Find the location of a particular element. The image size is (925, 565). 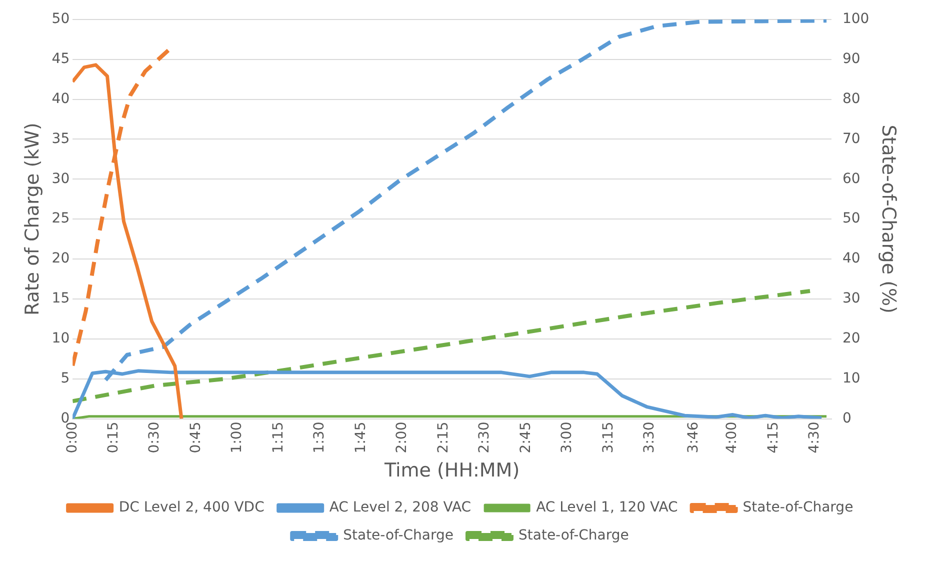

x-tick-label: 3:46 is located at coordinates (694, 438).